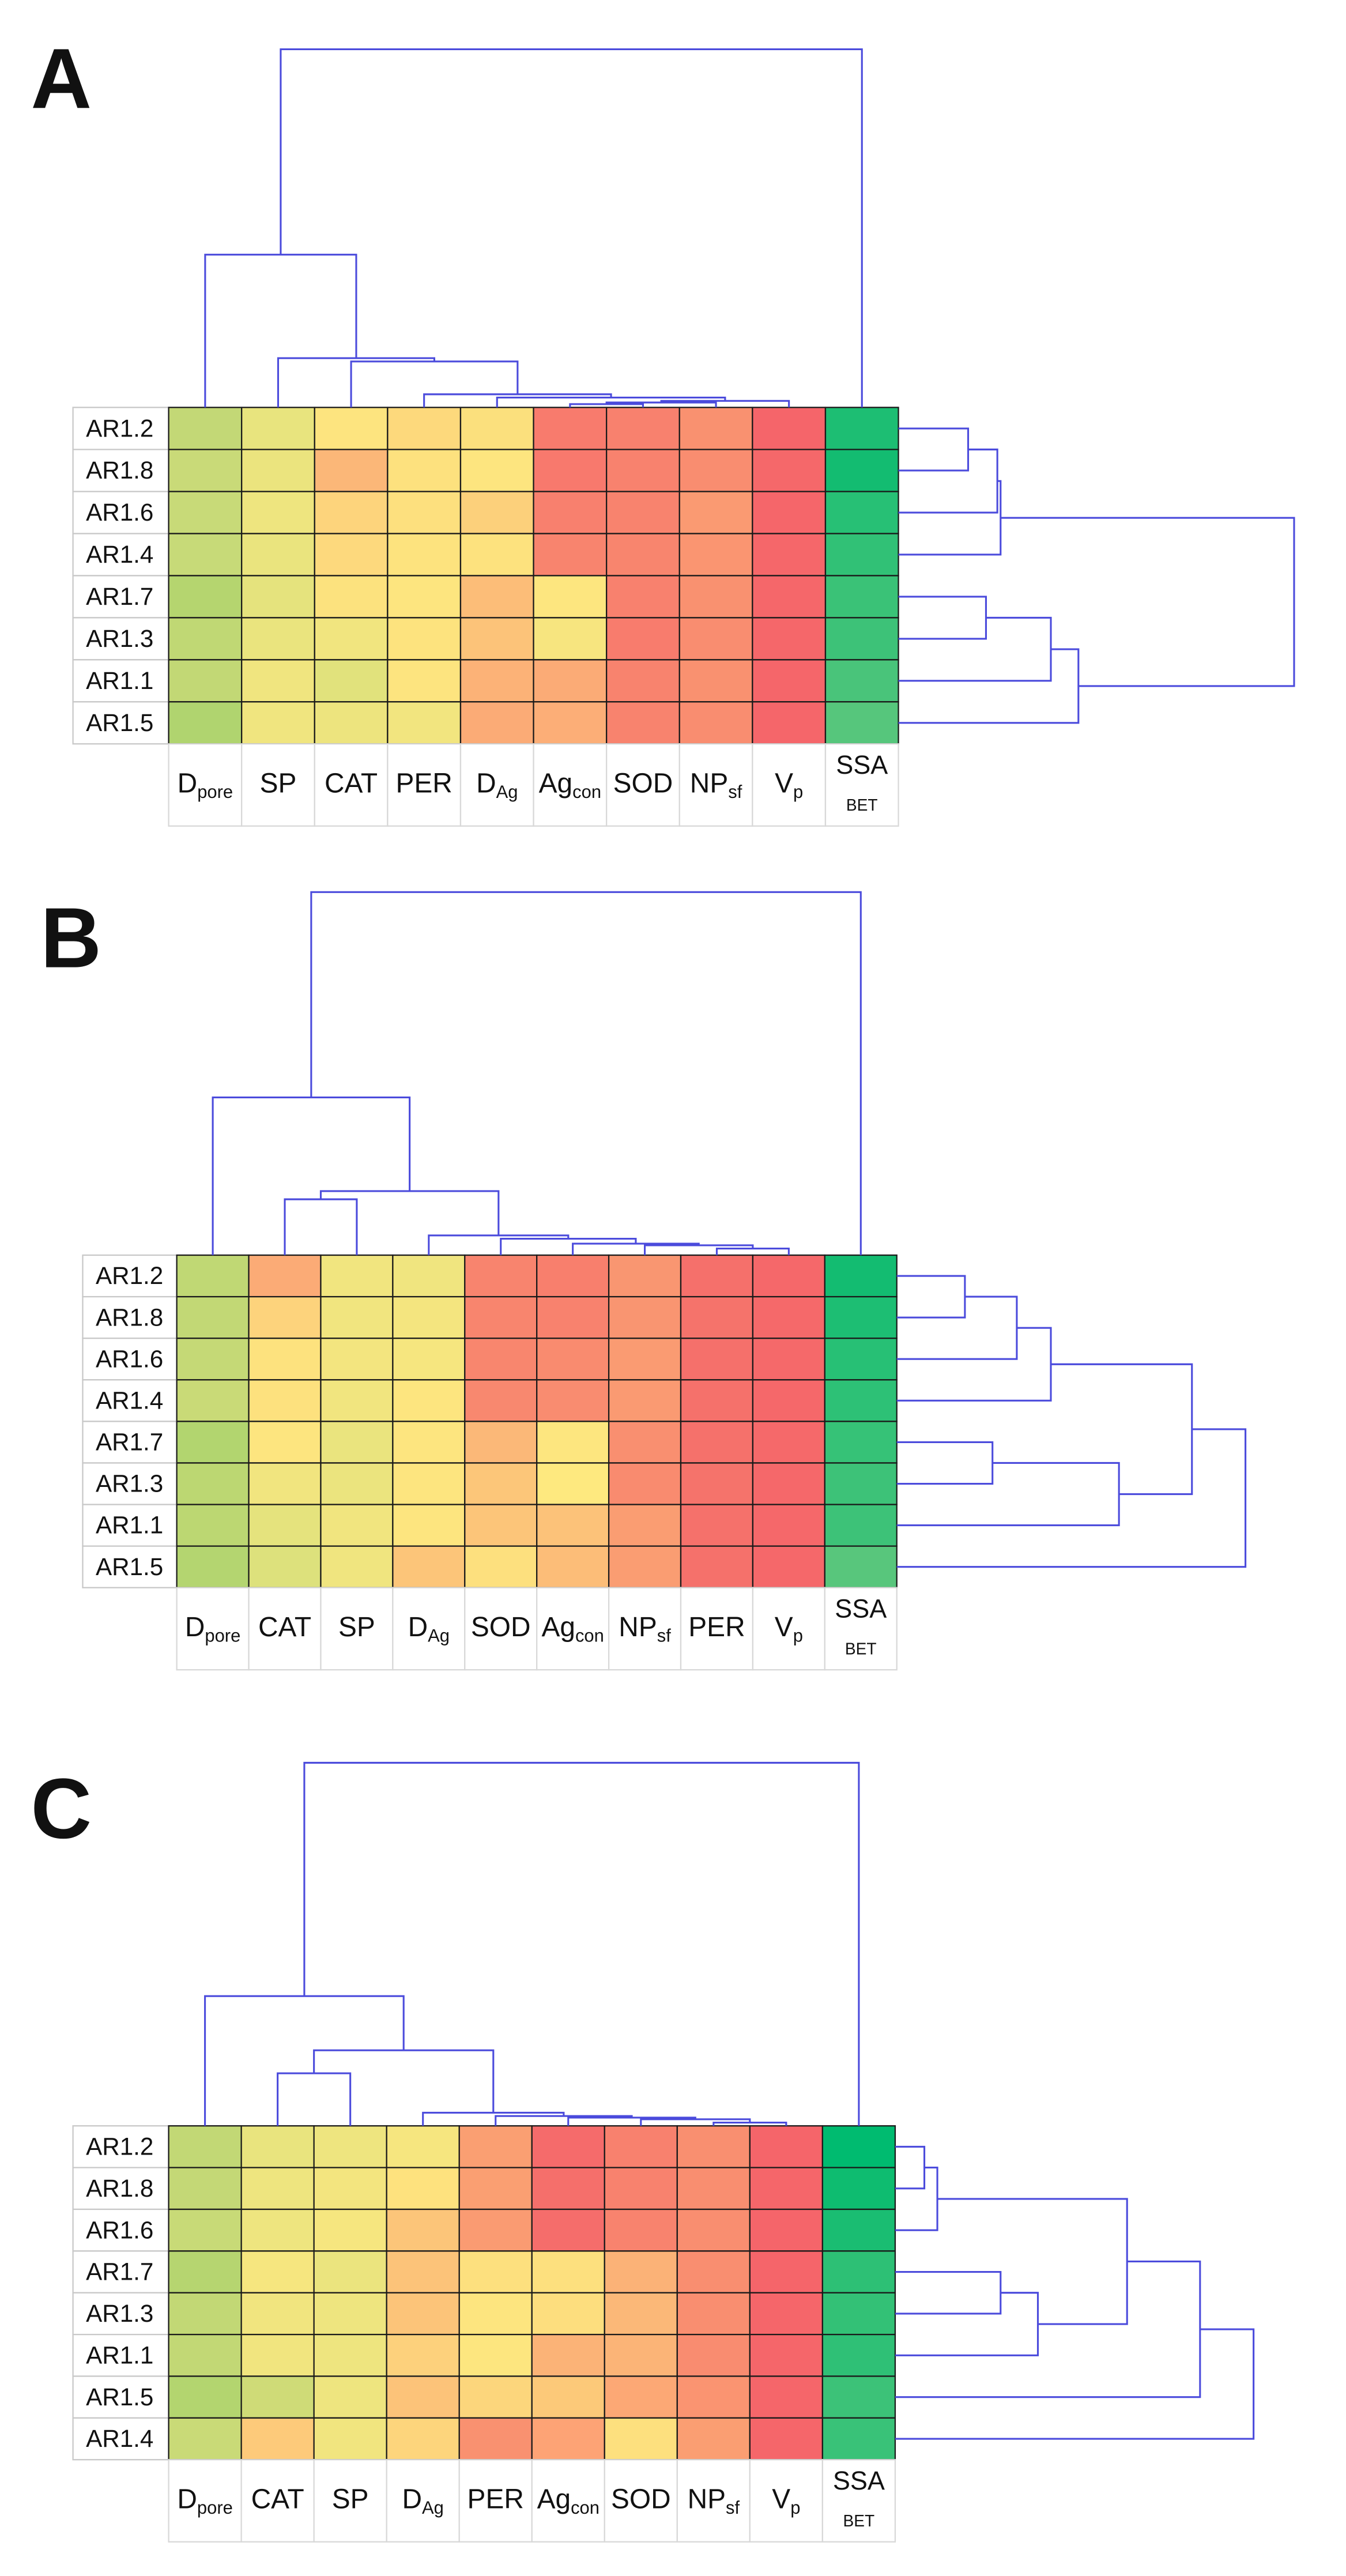 The image size is (1346, 2576). Describe the element at coordinates (130, 1400) in the screenshot. I see `row-label-box` at that location.